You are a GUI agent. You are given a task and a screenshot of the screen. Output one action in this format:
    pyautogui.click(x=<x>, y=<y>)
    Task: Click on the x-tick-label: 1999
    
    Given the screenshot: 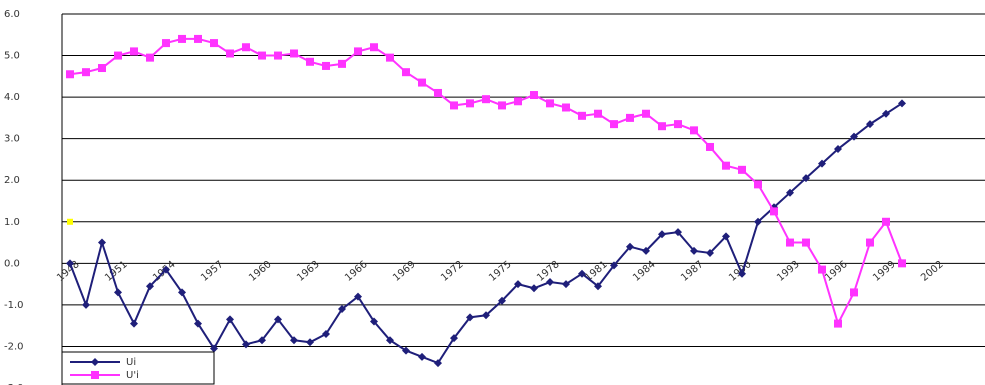 What is the action you would take?
    pyautogui.click(x=884, y=271)
    